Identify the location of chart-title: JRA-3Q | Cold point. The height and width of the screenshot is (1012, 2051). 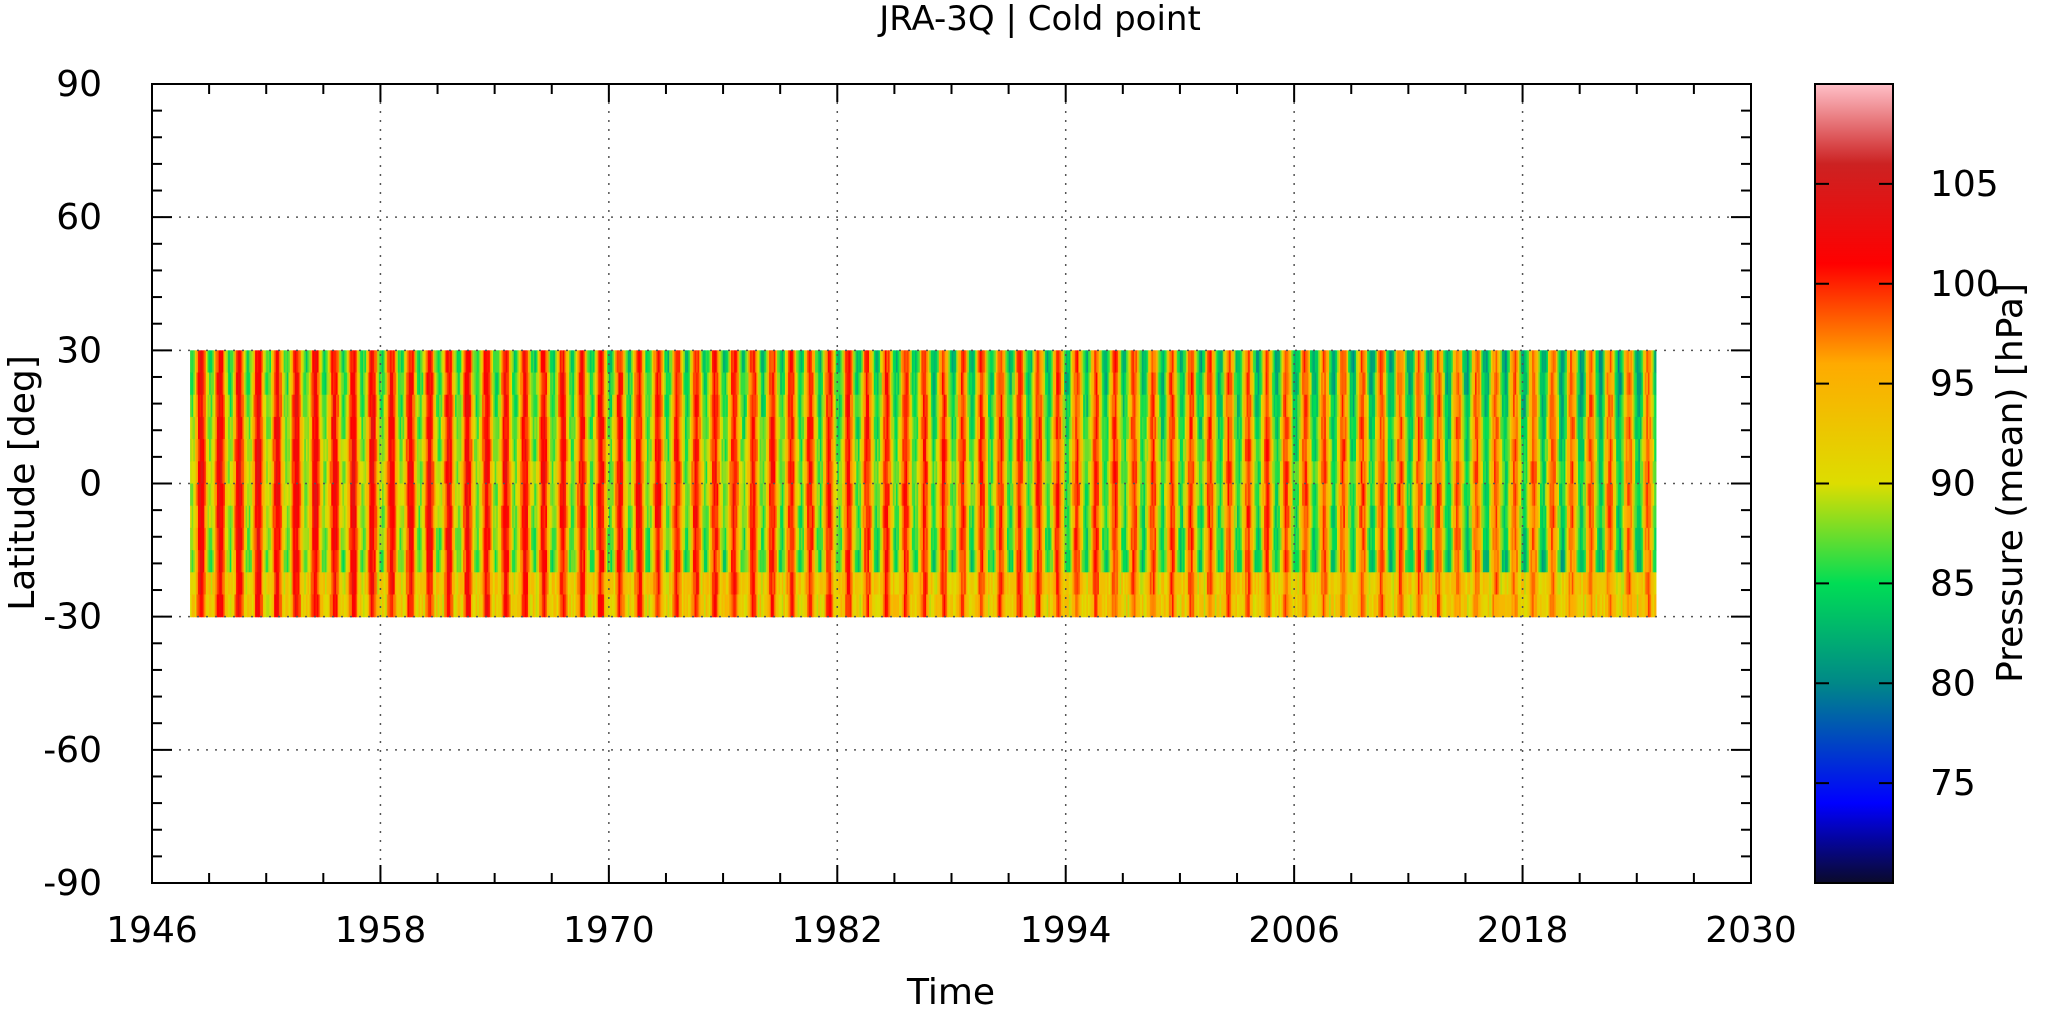
(1039, 19).